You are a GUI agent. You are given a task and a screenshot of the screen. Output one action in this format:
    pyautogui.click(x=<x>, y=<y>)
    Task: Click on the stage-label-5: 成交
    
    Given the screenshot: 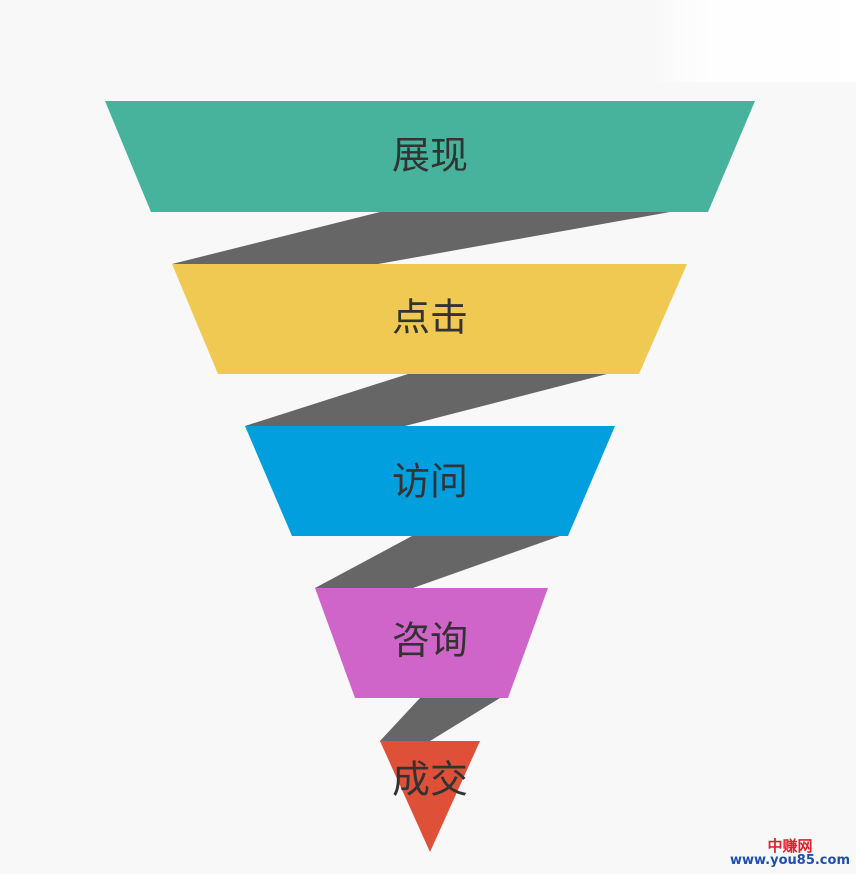 What is the action you would take?
    pyautogui.click(x=430, y=780)
    